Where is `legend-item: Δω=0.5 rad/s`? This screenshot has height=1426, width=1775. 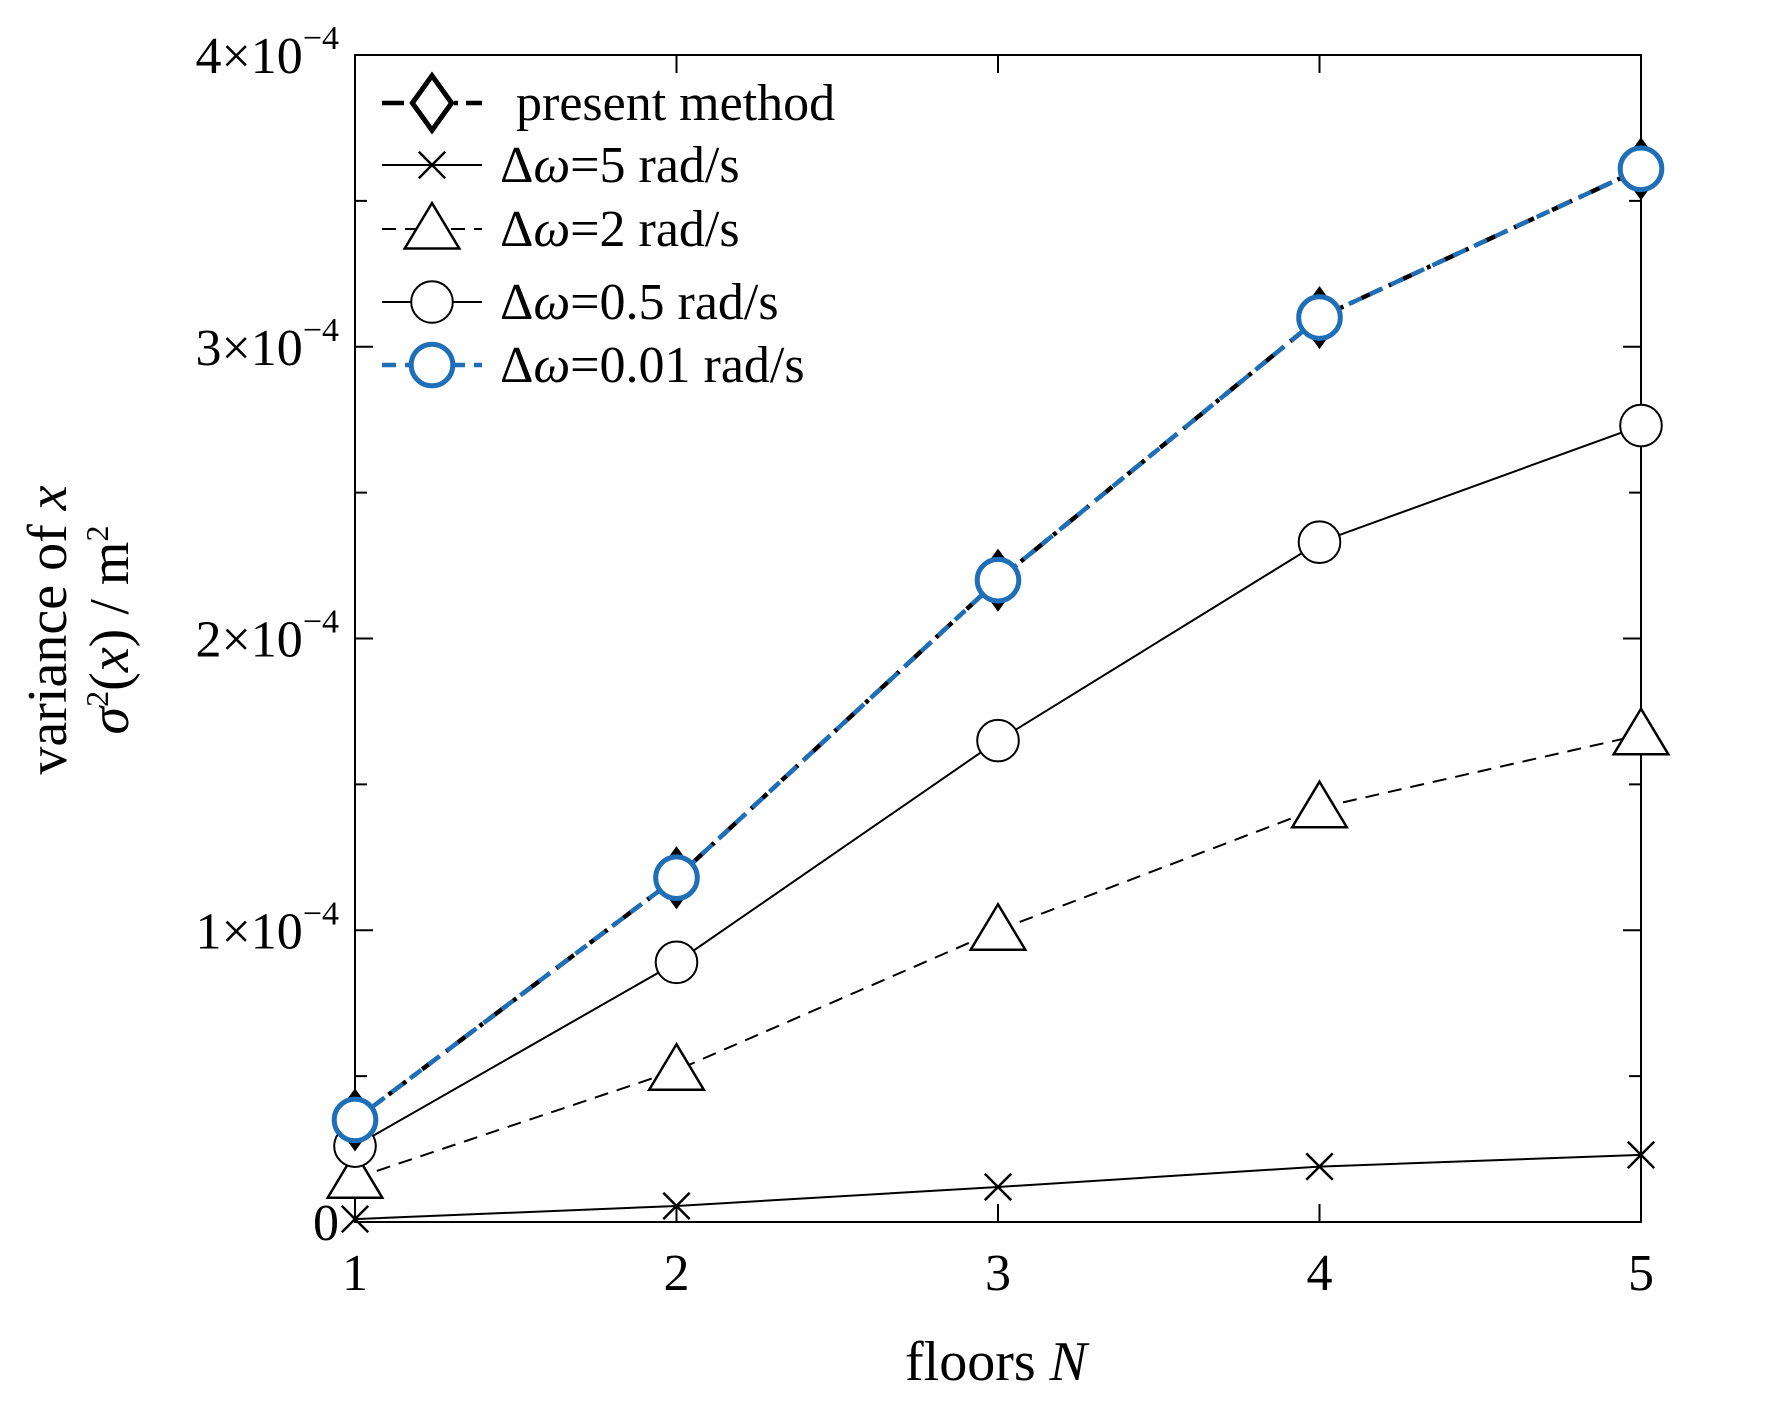 legend-item: Δω=0.5 rad/s is located at coordinates (580, 302).